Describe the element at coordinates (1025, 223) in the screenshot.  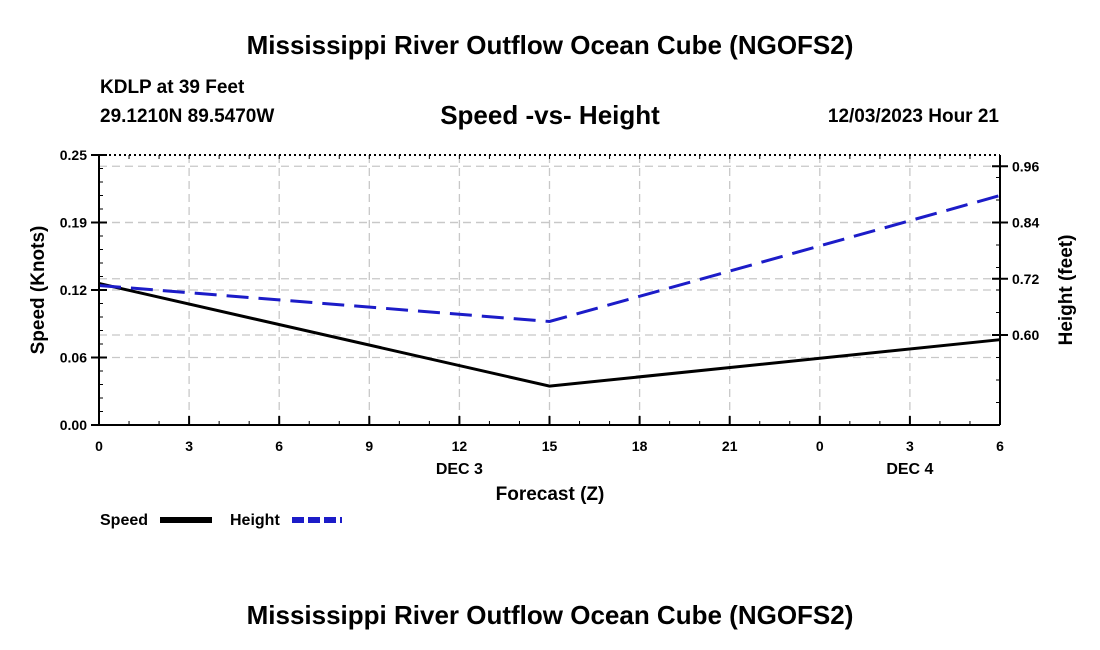
I see `y-tick-label-right: 0.84` at that location.